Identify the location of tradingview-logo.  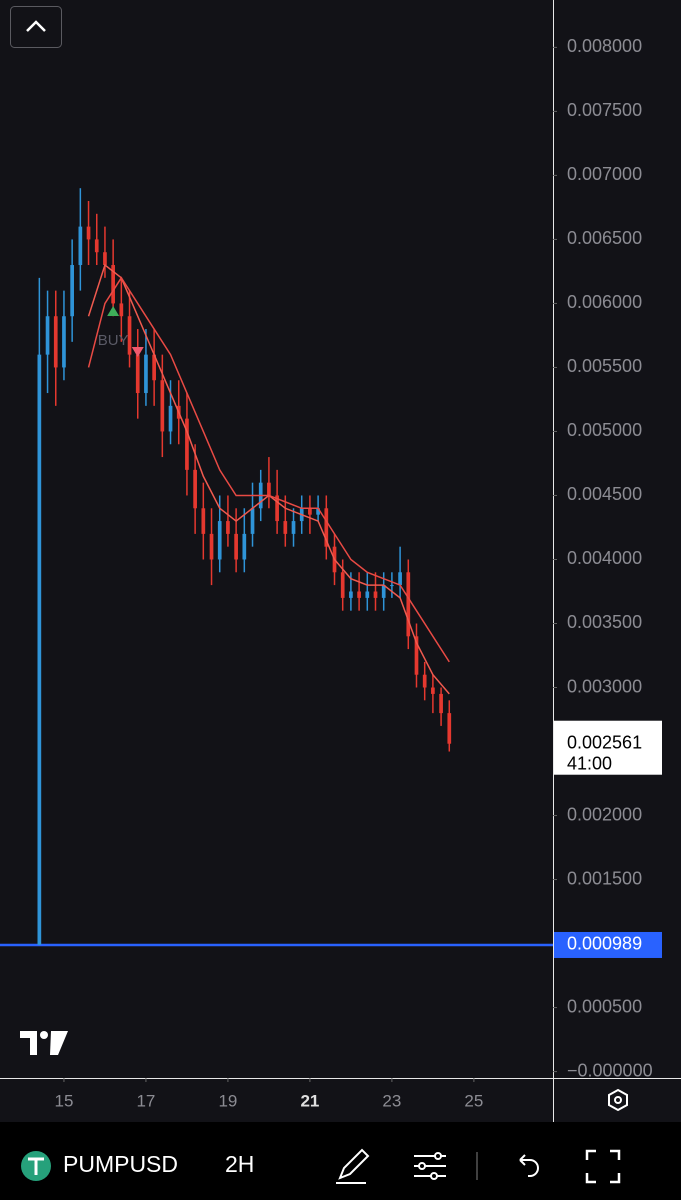
(44, 1043).